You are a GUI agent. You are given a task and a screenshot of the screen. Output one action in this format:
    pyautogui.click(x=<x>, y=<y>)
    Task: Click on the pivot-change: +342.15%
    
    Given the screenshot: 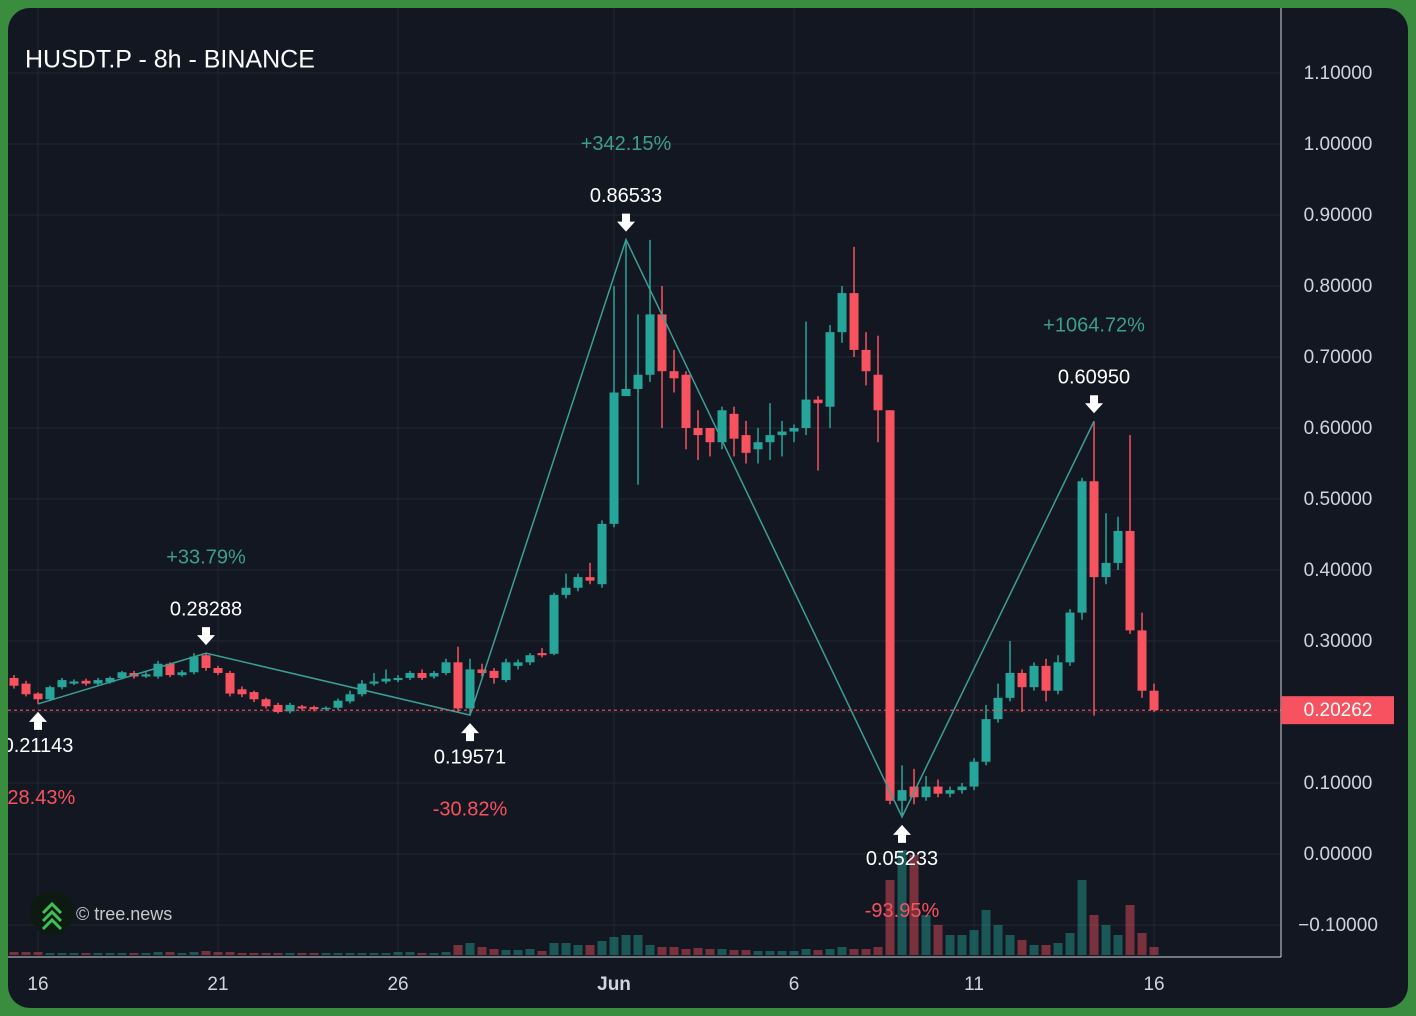 What is the action you would take?
    pyautogui.click(x=626, y=144)
    